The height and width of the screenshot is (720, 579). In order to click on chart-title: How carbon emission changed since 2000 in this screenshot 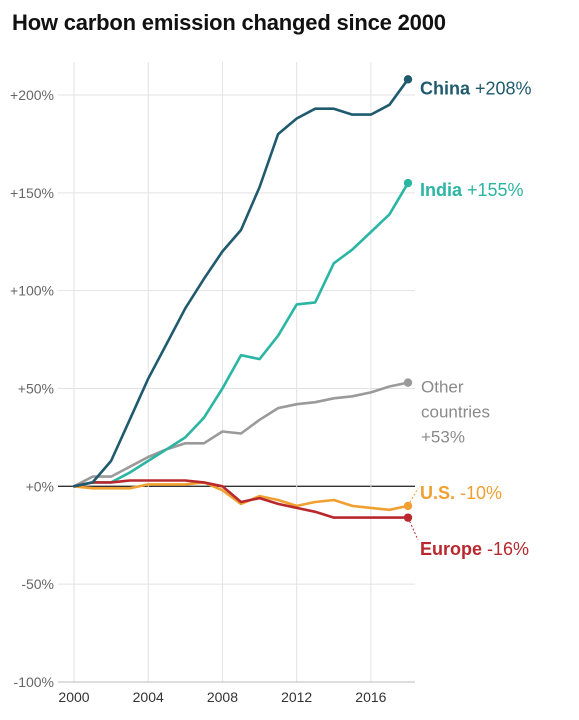, I will do `click(229, 22)`.